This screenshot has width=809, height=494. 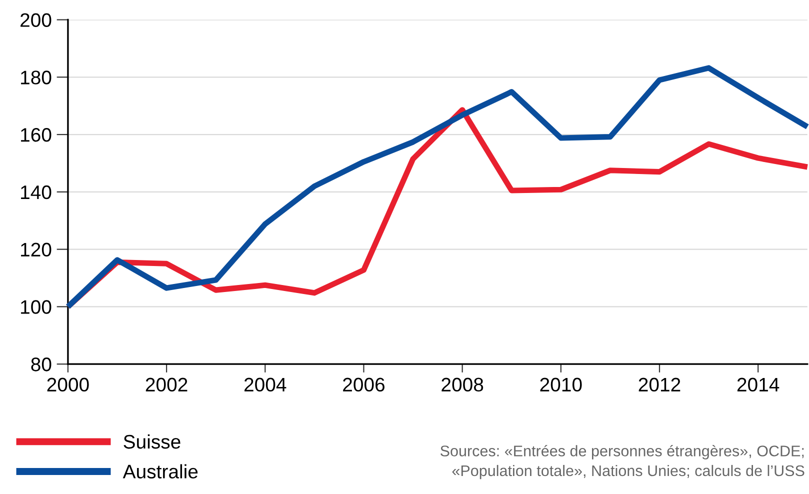 I want to click on x-tick-label: 2006, so click(x=363, y=385).